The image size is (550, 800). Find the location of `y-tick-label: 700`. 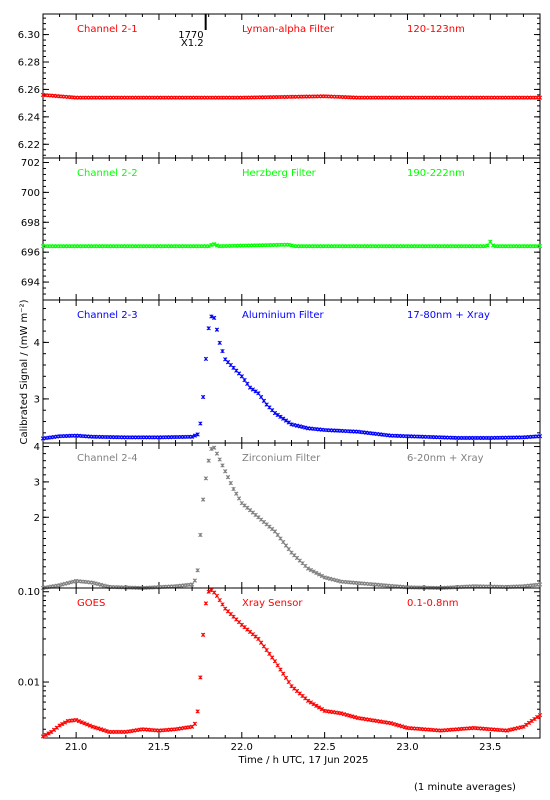

y-tick-label: 700 is located at coordinates (30, 193).